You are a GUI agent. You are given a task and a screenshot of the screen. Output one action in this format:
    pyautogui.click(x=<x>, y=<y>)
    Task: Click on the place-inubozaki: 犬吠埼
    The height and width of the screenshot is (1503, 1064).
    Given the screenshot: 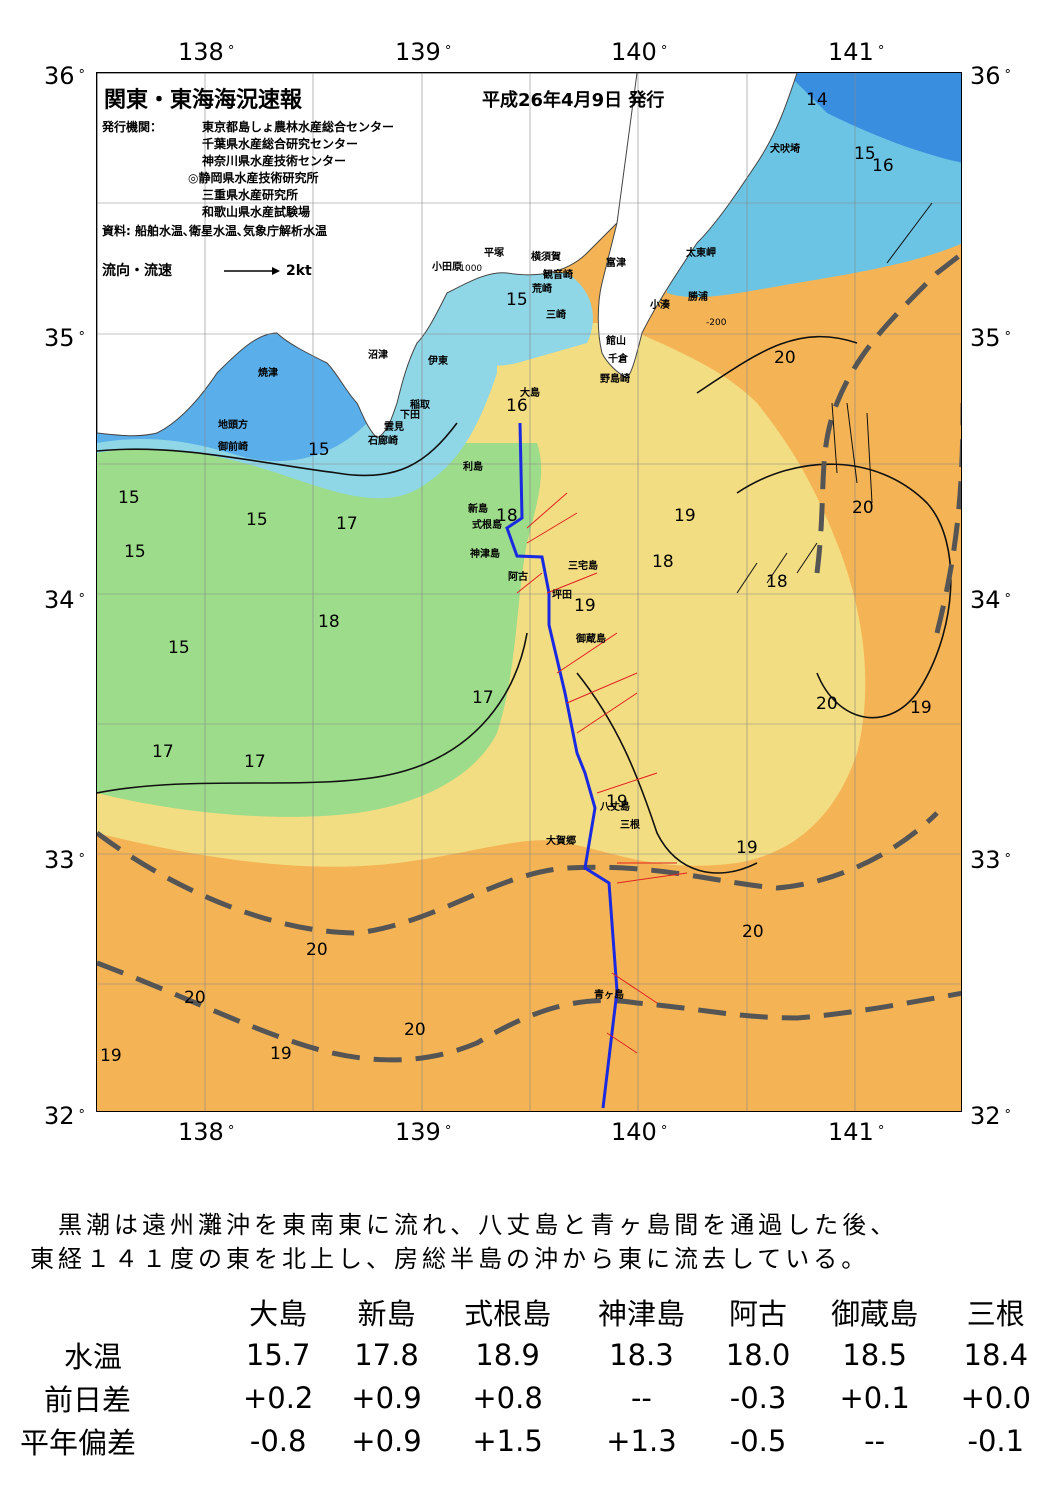 What is the action you would take?
    pyautogui.click(x=785, y=149)
    